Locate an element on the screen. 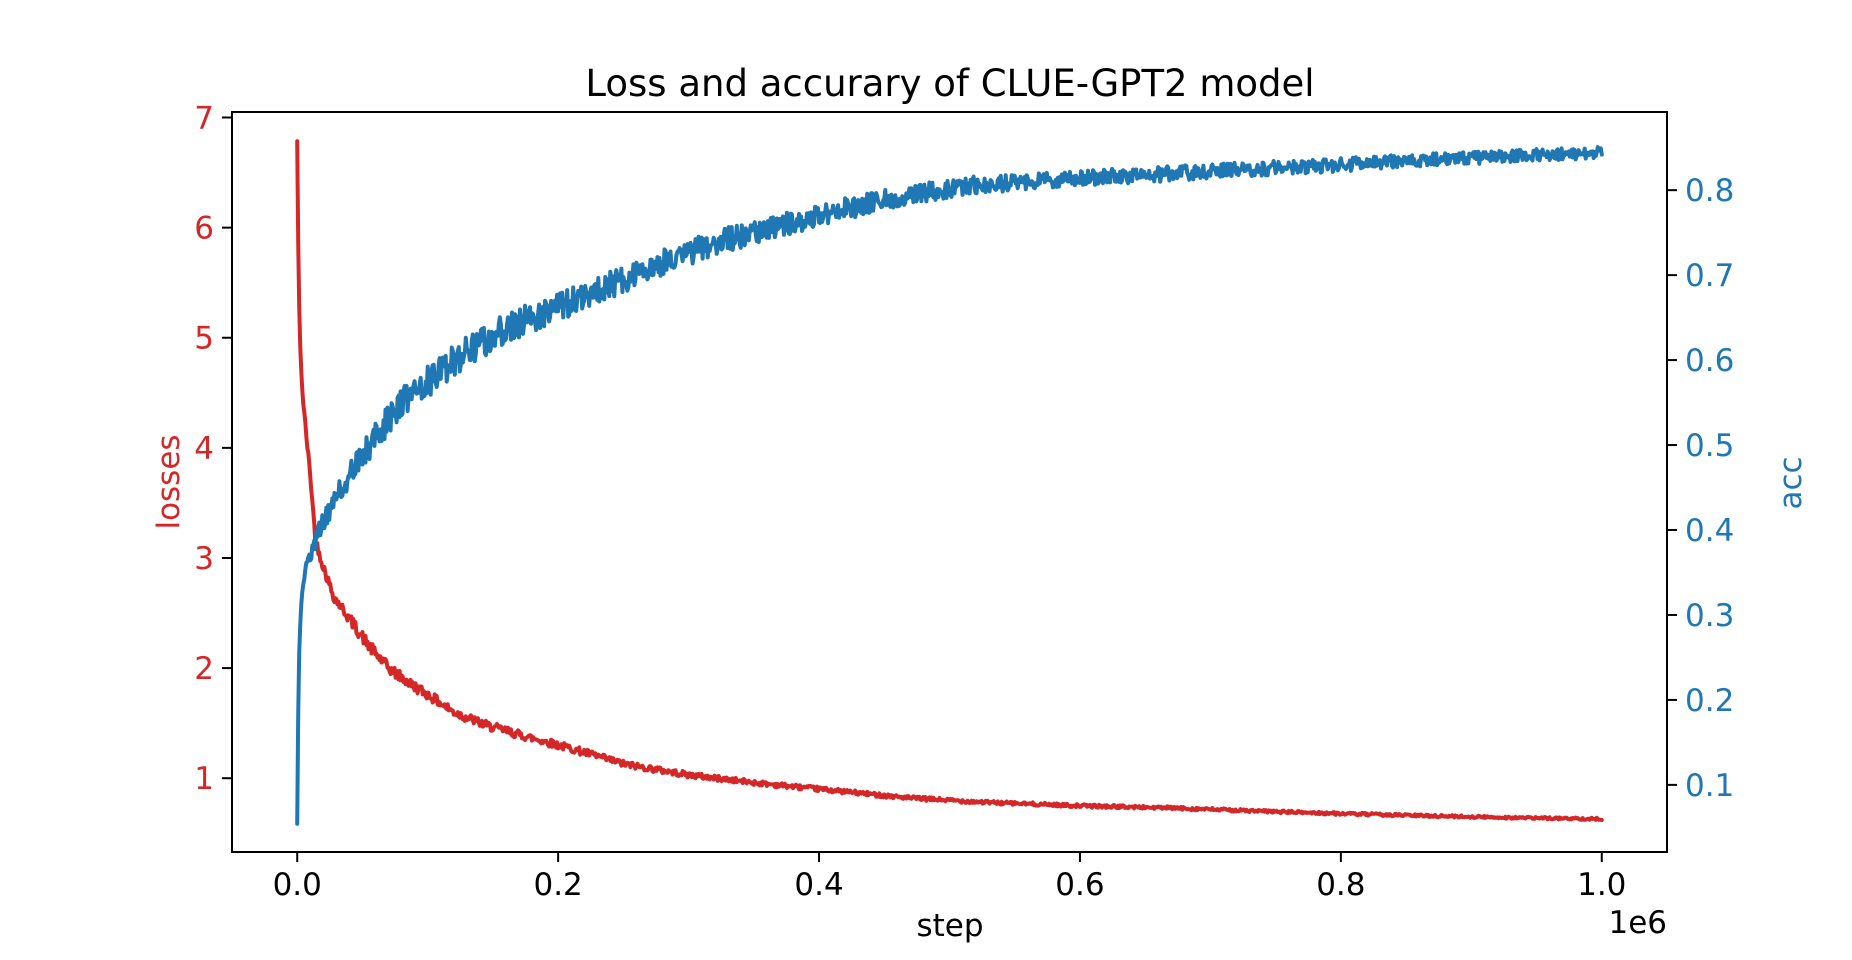 This screenshot has height=960, width=1852. right-y-tick-label: 0.1 is located at coordinates (1709, 786).